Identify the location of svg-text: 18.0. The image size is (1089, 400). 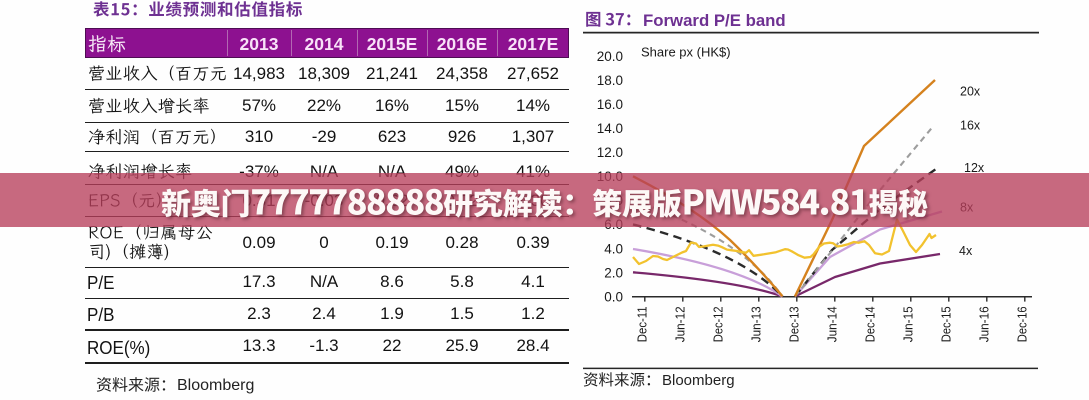
(610, 80).